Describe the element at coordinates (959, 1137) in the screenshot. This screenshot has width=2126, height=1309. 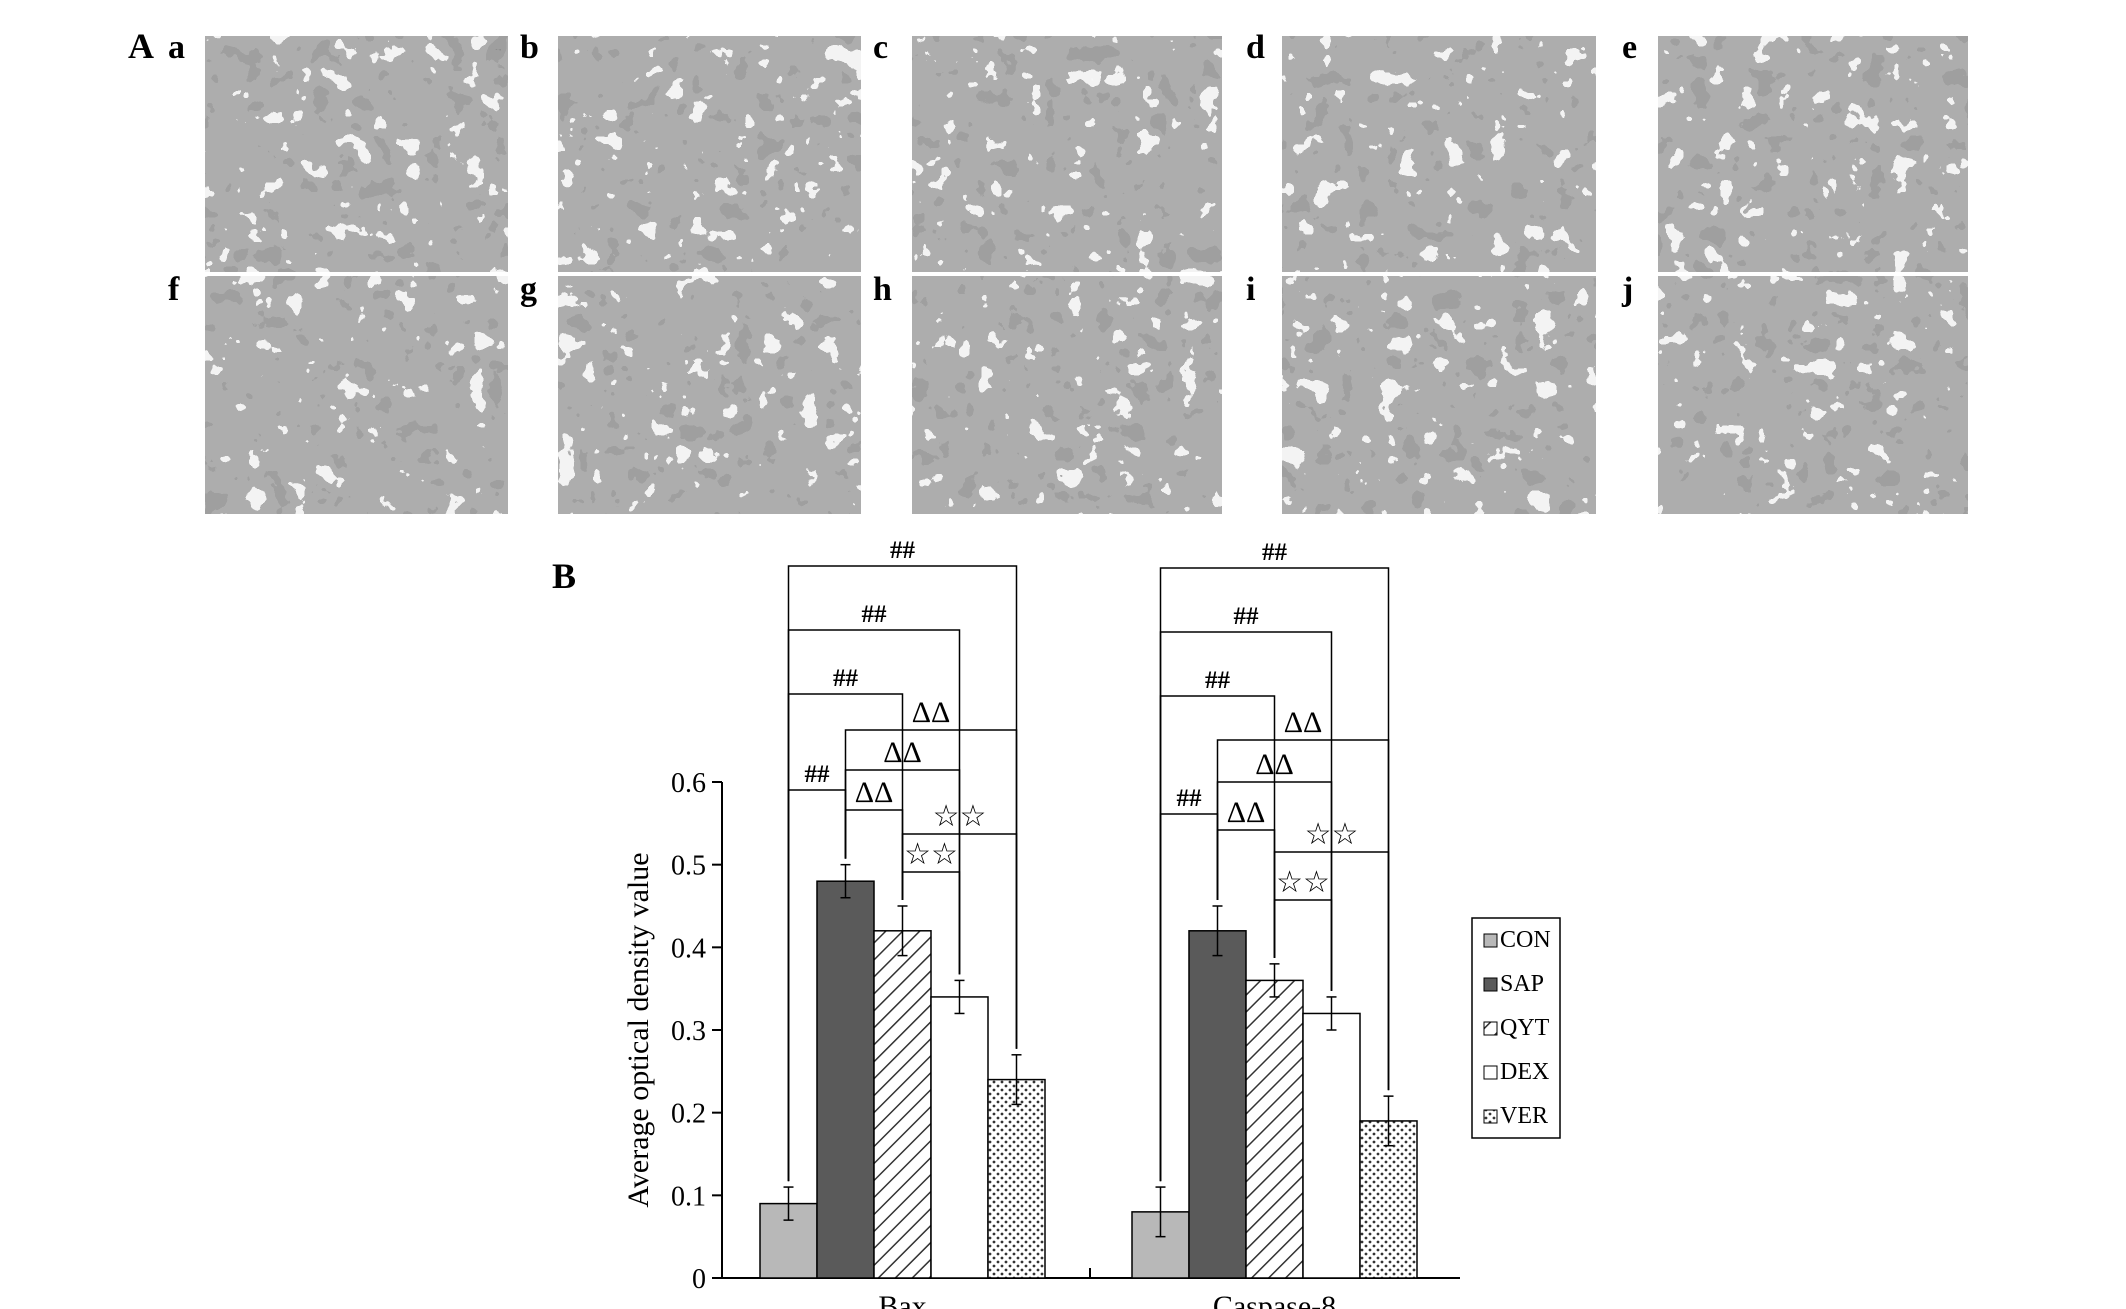
I see `bar-dex-bax` at that location.